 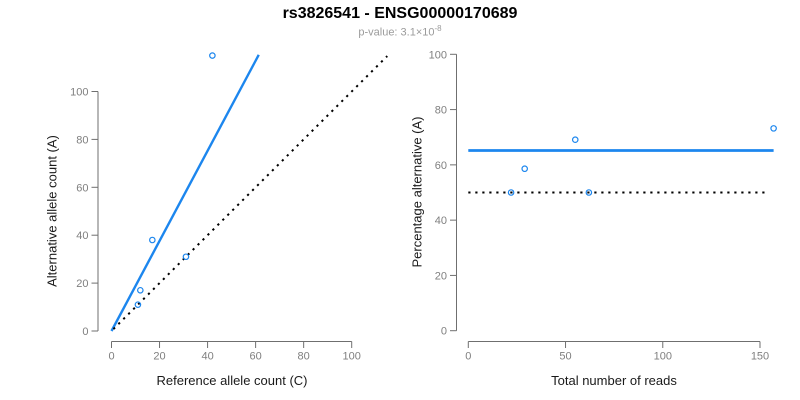 I want to click on percentage-alternative-plot-y-tick-label: 100, so click(x=438, y=55).